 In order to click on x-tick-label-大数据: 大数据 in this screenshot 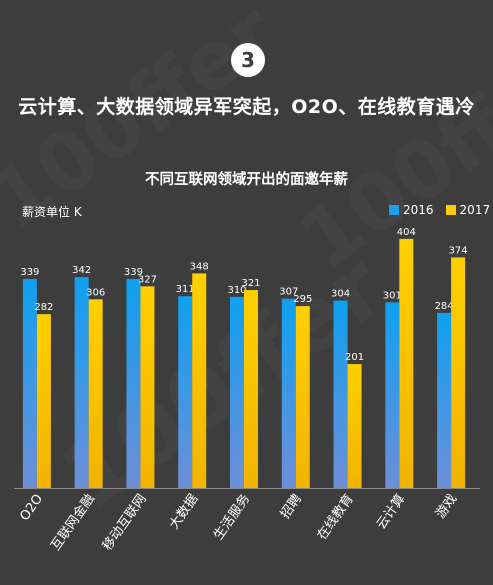, I will do `click(184, 512)`.